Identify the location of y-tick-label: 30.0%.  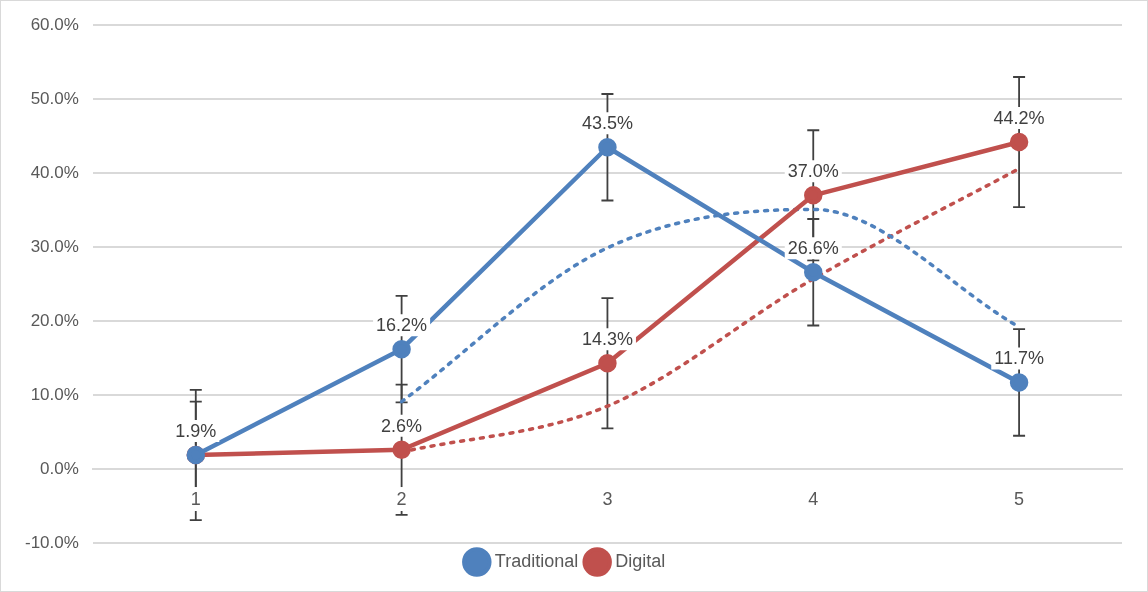
(54, 246).